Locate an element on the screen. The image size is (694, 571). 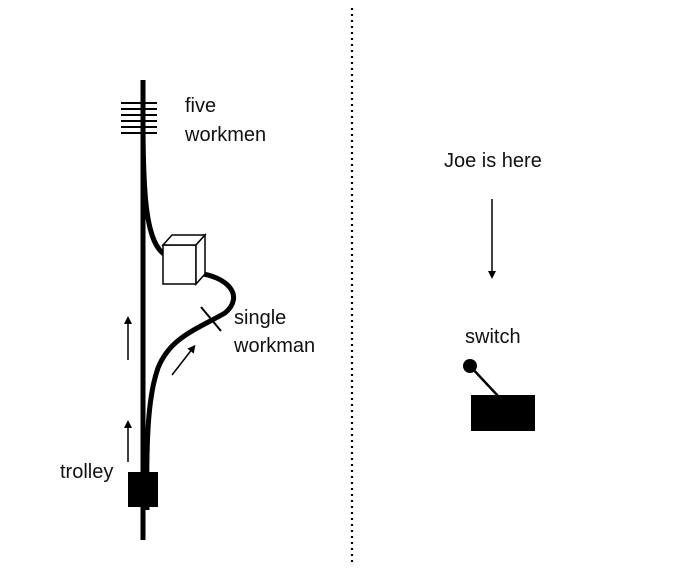
trolley-label: trolley is located at coordinates (86, 472).